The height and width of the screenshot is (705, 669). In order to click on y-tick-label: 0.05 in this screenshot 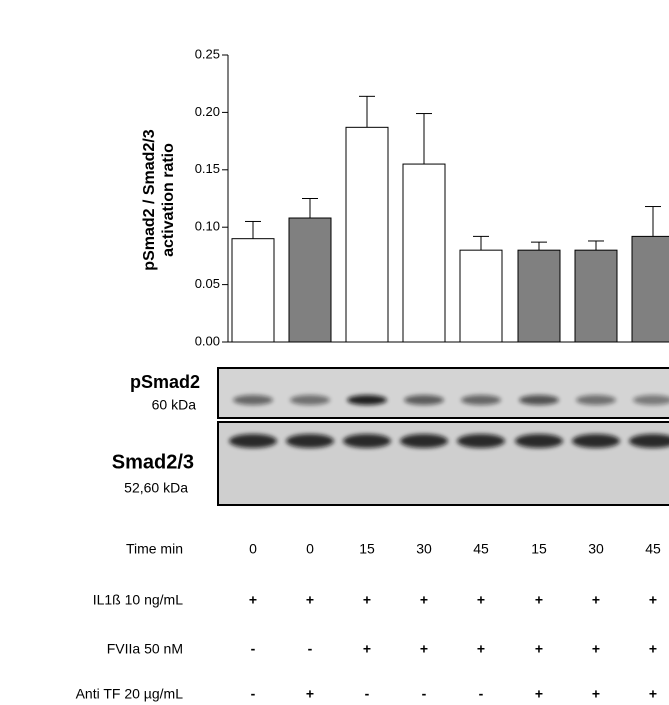, I will do `click(207, 283)`.